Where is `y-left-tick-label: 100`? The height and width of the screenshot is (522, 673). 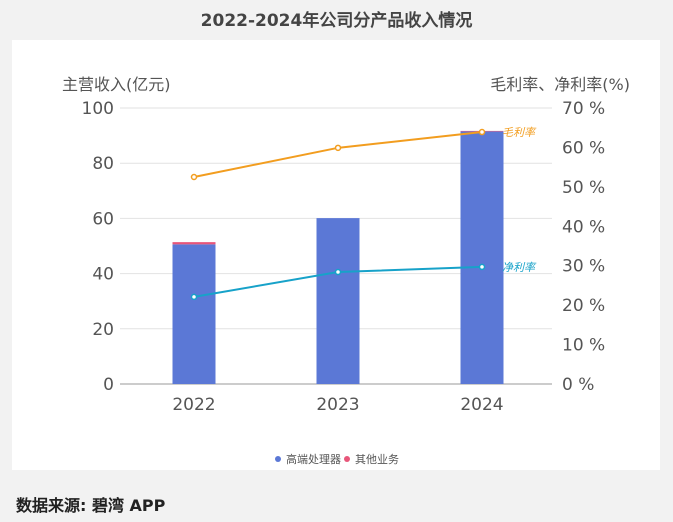
y-left-tick-label: 100 is located at coordinates (98, 109).